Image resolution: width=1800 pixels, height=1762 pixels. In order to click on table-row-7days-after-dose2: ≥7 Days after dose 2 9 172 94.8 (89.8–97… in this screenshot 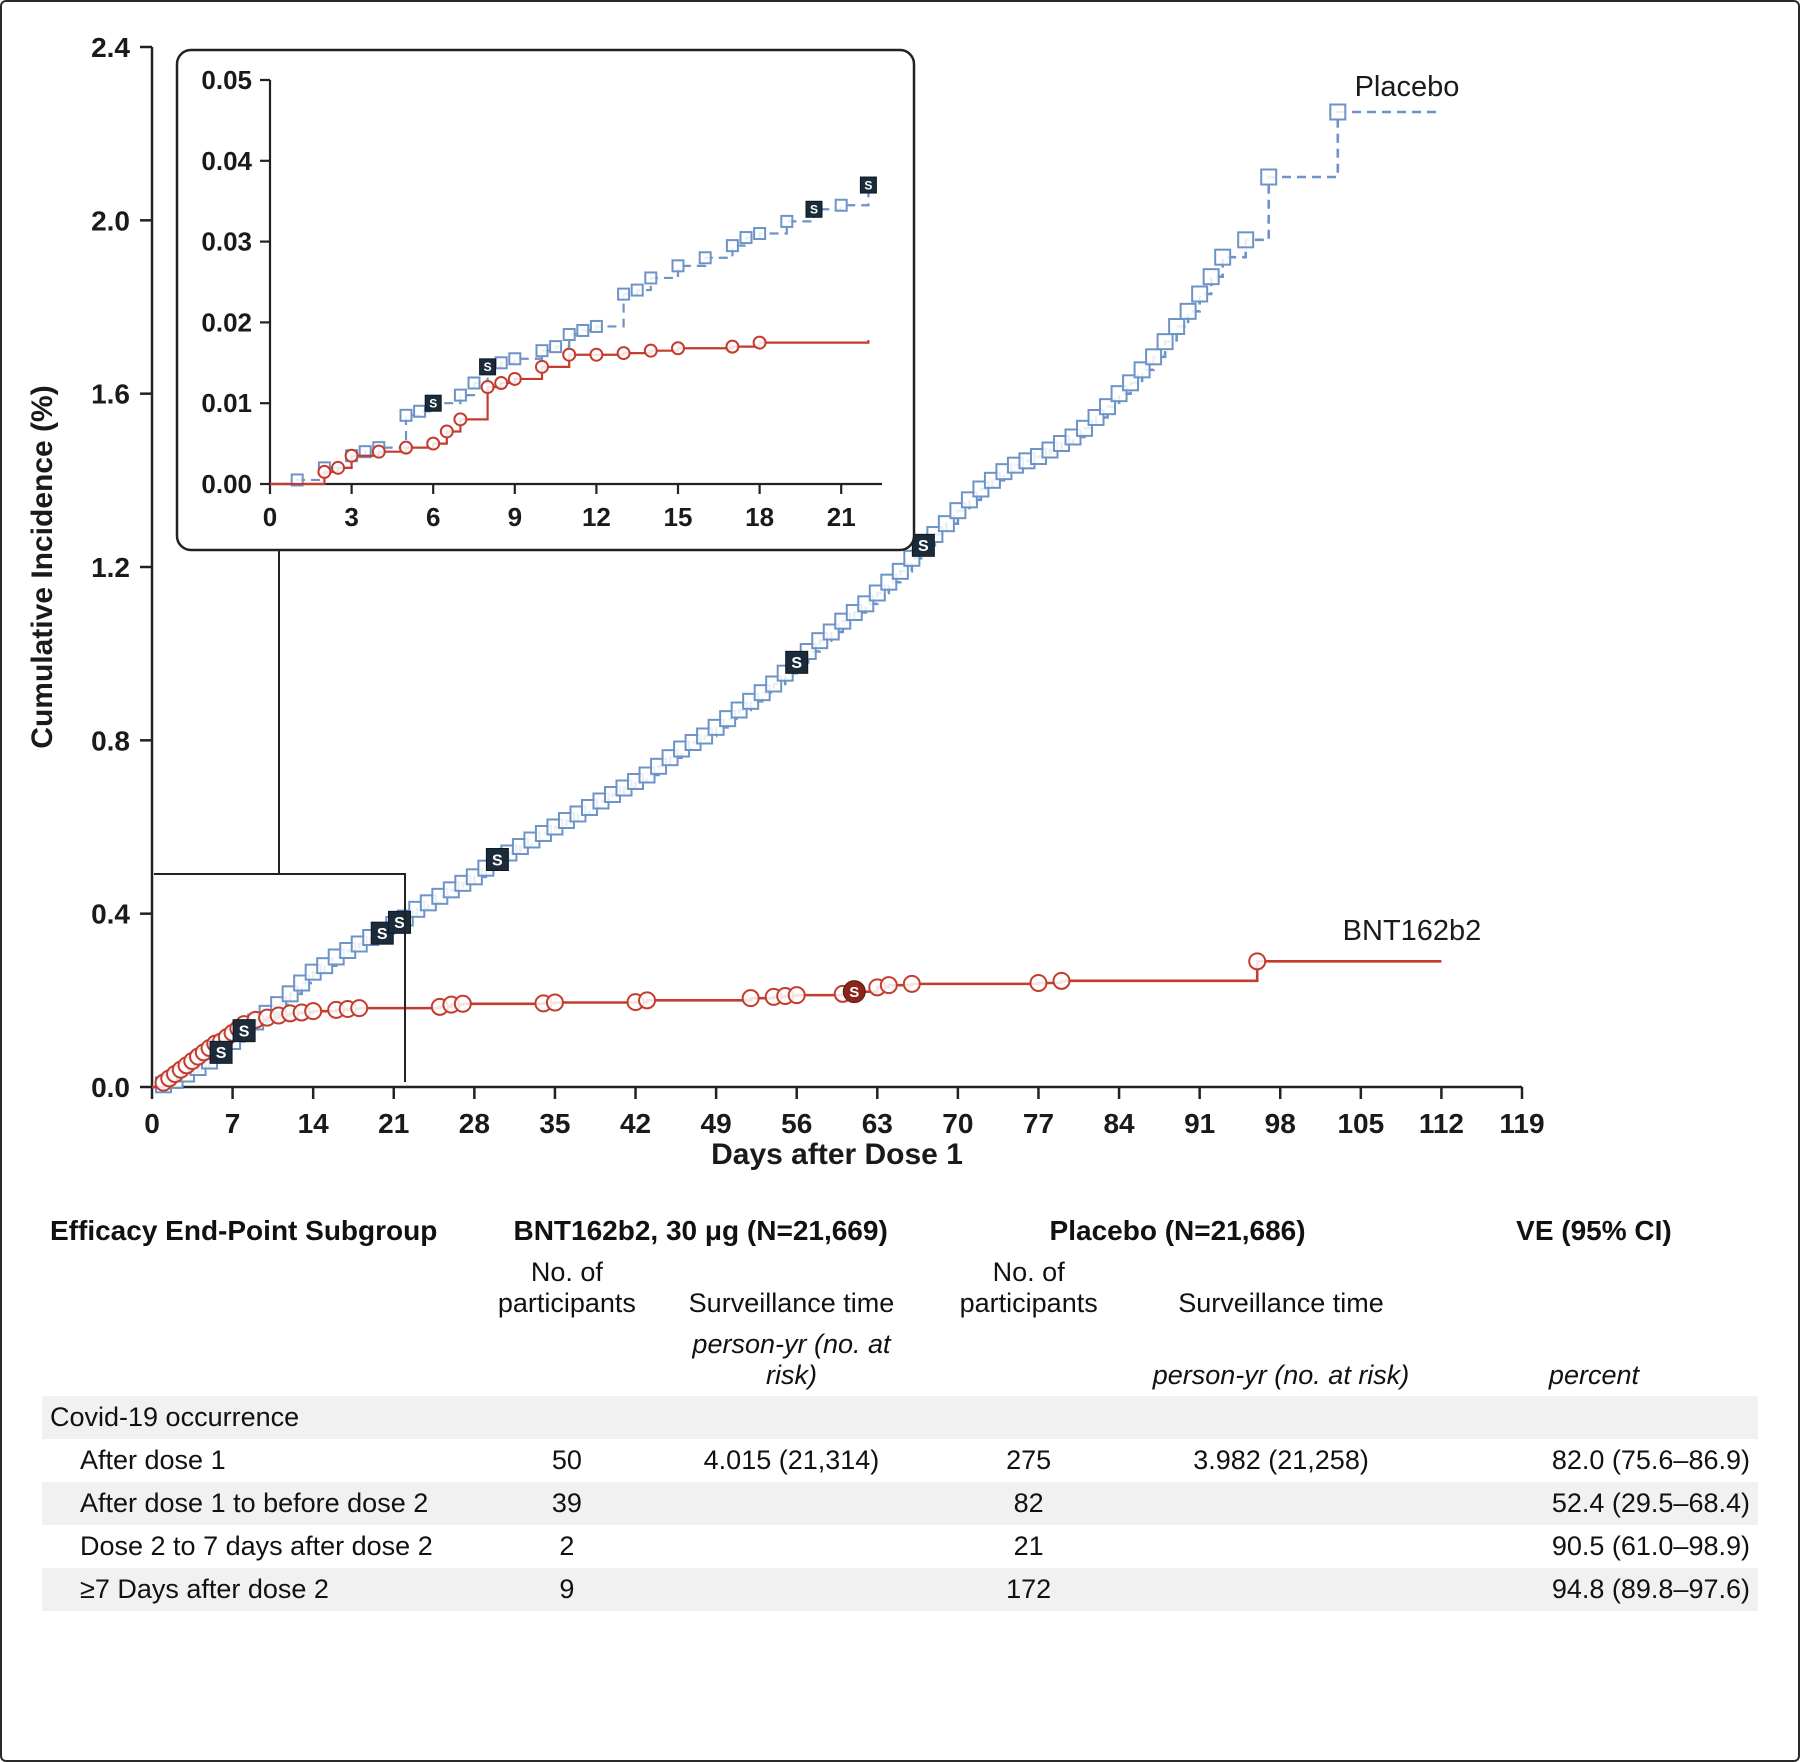, I will do `click(900, 1589)`.